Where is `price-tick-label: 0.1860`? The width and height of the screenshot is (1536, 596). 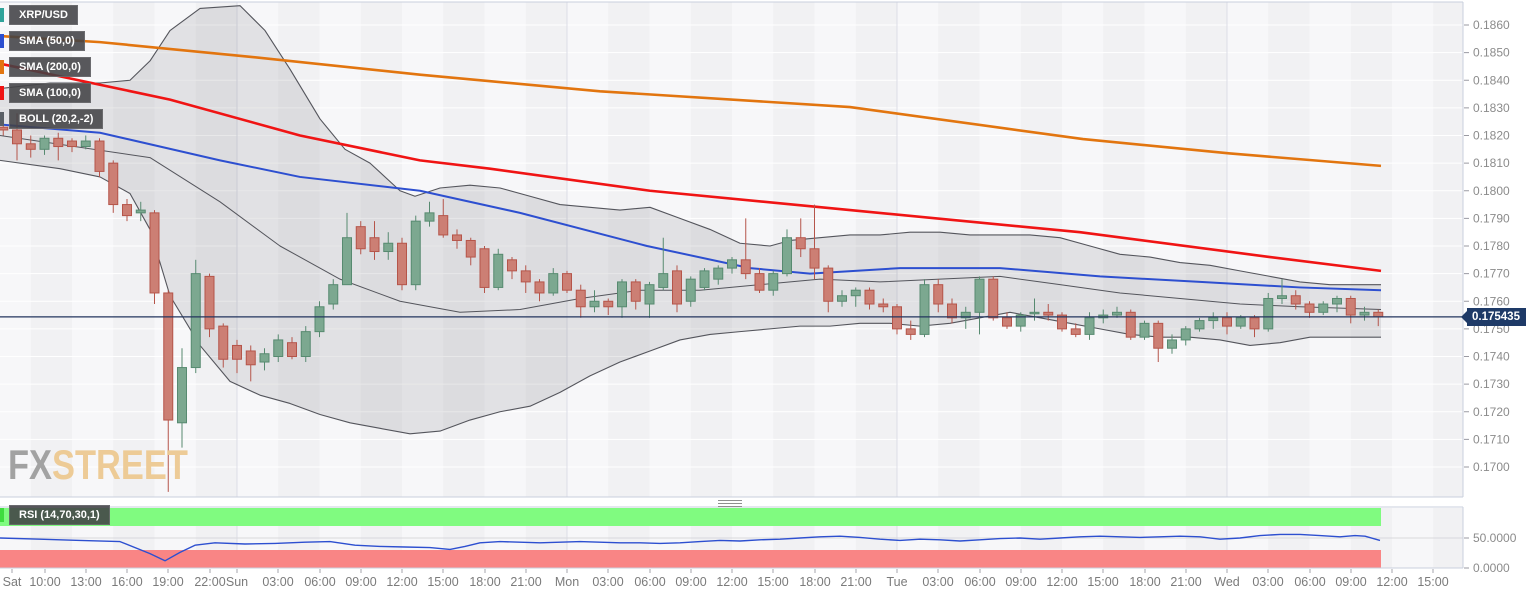 price-tick-label: 0.1860 is located at coordinates (1491, 25).